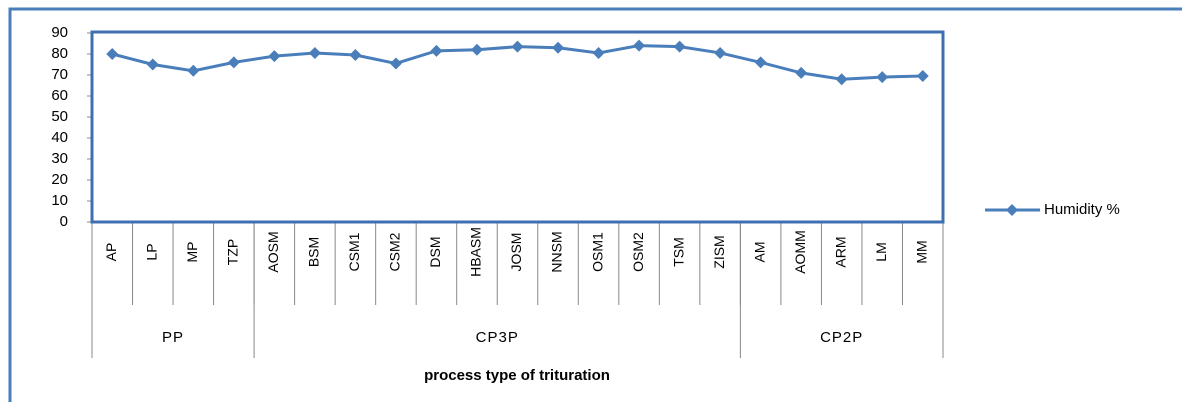 This screenshot has height=402, width=1182. Describe the element at coordinates (111, 252) in the screenshot. I see `x-tick-label: AP` at that location.